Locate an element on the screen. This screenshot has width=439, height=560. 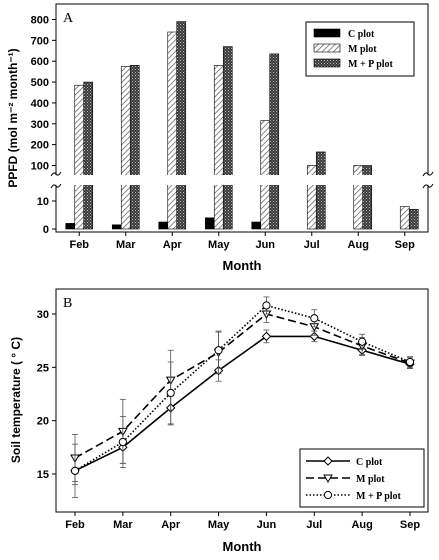
panel-a-y-ticks: 0 10 100 200 300 400 500 600 700 800 is located at coordinates (43, 125).